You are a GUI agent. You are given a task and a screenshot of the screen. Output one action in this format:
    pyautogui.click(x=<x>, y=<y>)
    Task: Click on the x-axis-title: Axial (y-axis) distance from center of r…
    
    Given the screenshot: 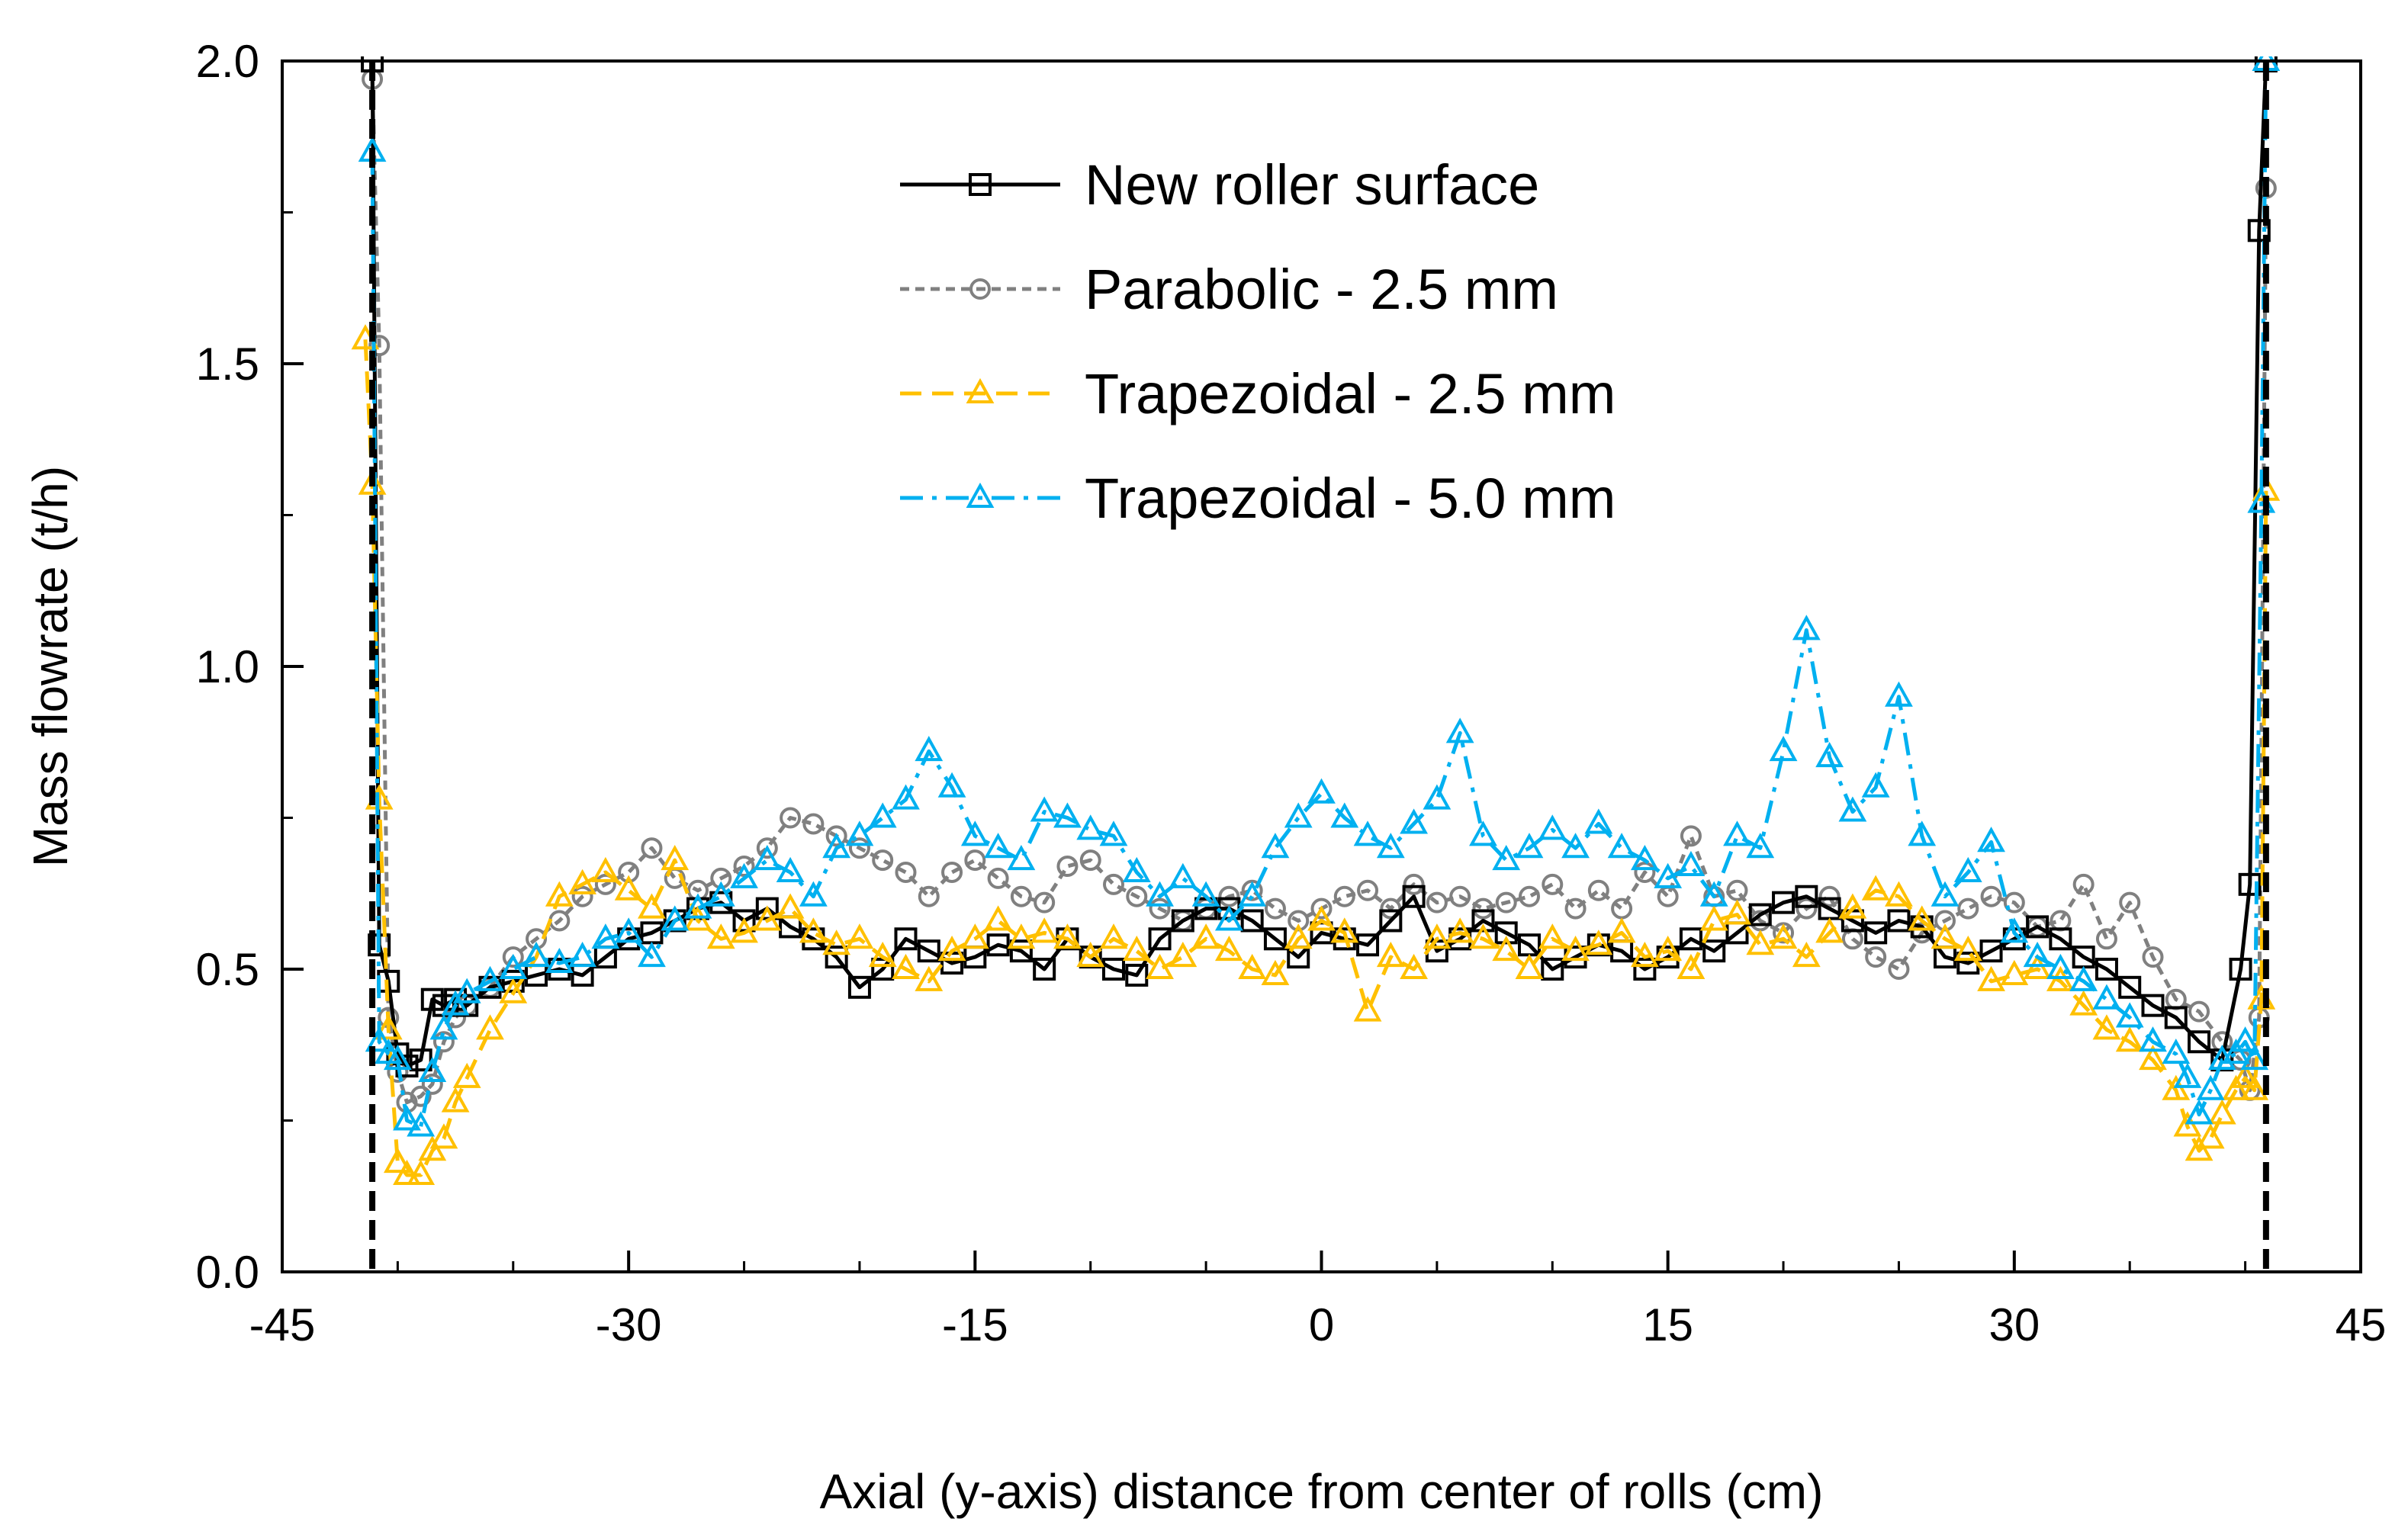 What is the action you would take?
    pyautogui.click(x=1322, y=1491)
    